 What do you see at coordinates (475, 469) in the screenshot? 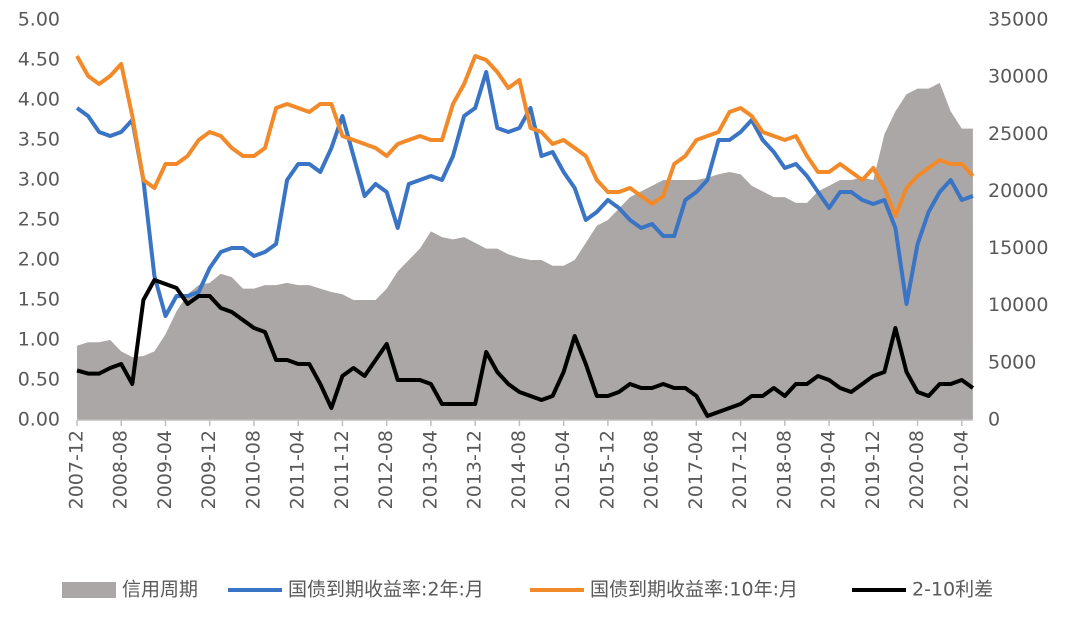
I see `x-tick-label: 2013-12` at bounding box center [475, 469].